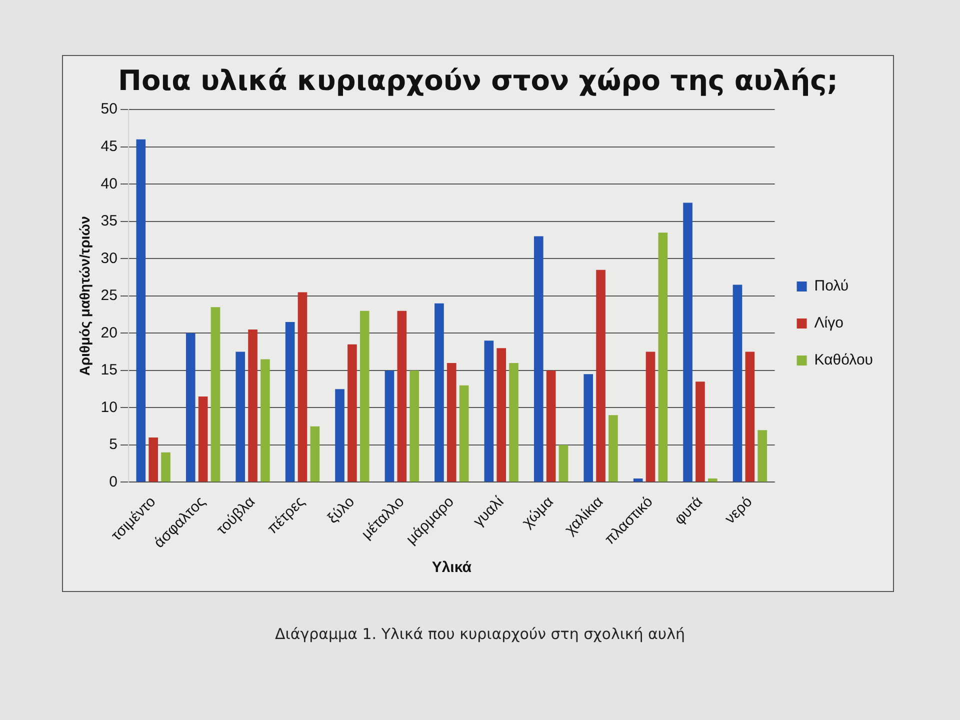 This screenshot has width=960, height=720. I want to click on y-tick-label: 10, so click(109, 407).